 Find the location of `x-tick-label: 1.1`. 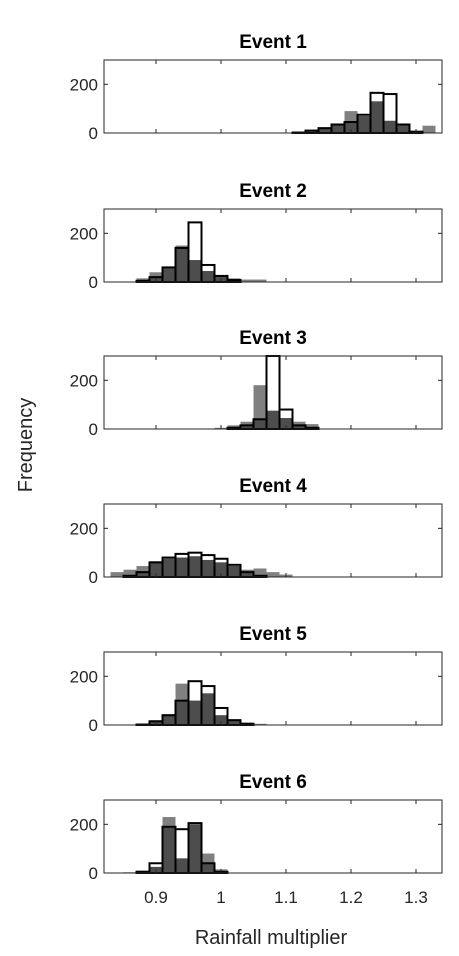

x-tick-label: 1.1 is located at coordinates (286, 897).